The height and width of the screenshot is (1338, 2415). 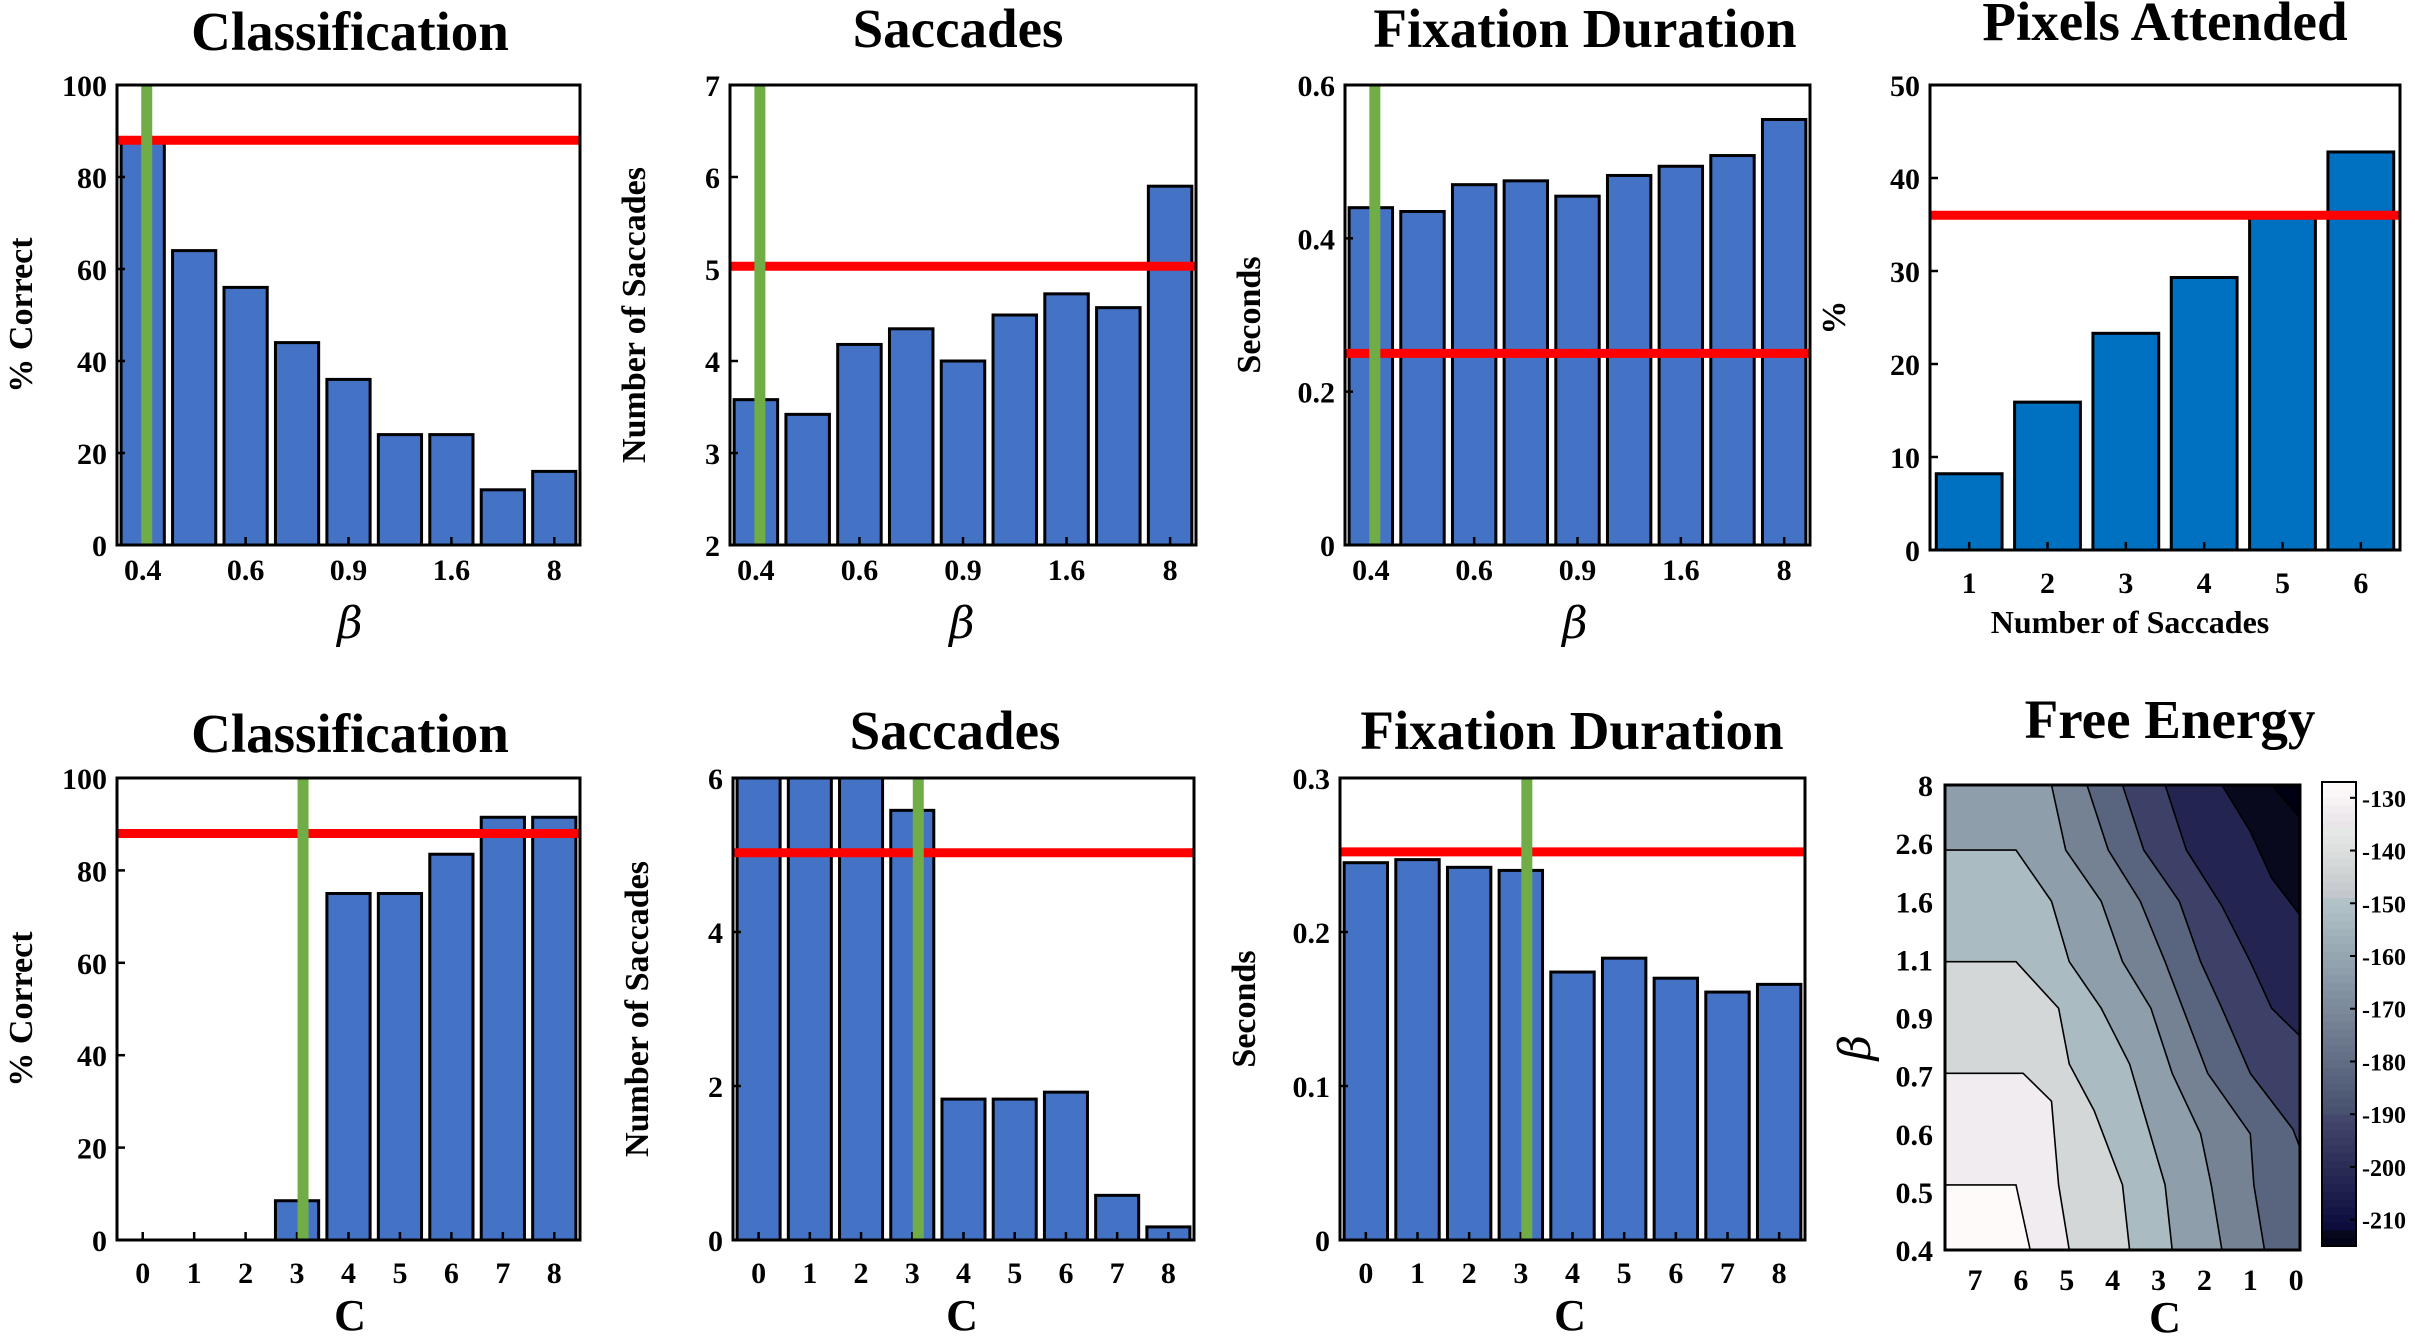 What do you see at coordinates (960, 623) in the screenshot?
I see `top-saccades-xlabel: β` at bounding box center [960, 623].